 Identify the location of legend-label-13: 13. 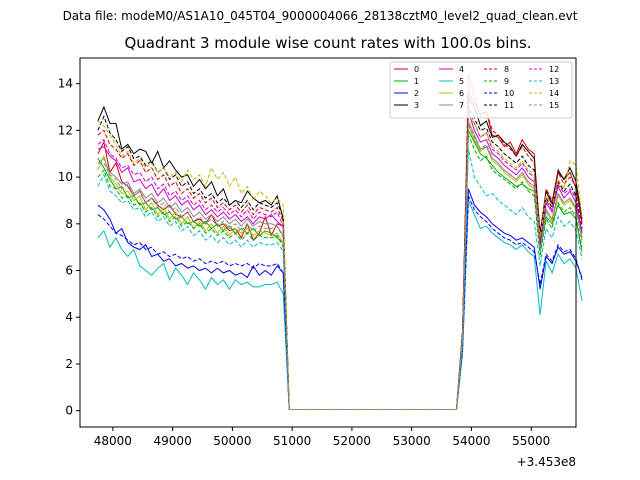
(554, 81).